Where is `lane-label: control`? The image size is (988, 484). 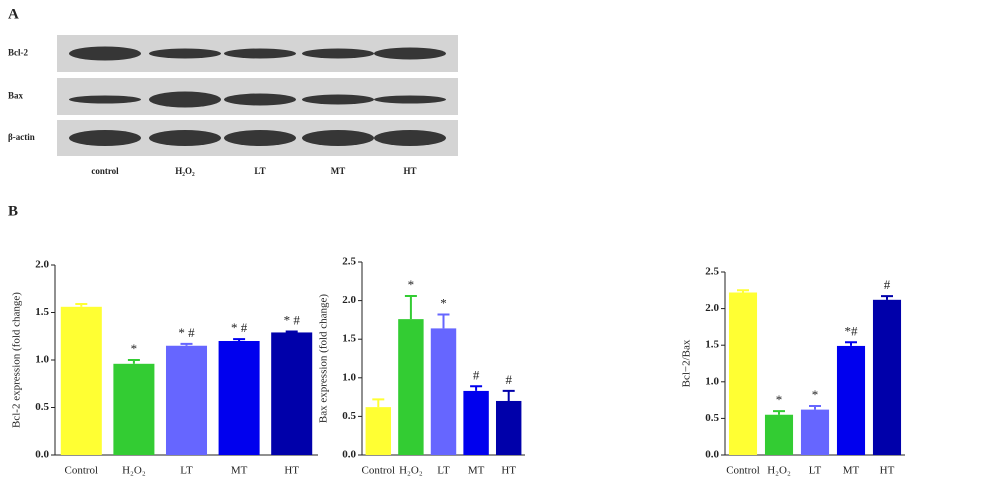
lane-label: control is located at coordinates (105, 171).